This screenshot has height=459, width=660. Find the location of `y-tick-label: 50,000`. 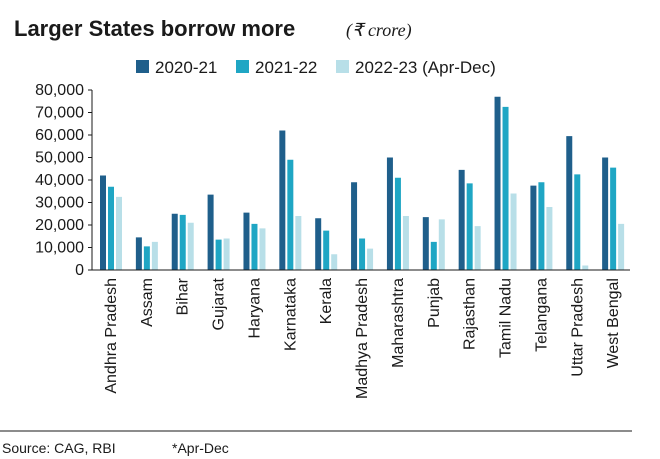

y-tick-label: 50,000 is located at coordinates (59, 158).